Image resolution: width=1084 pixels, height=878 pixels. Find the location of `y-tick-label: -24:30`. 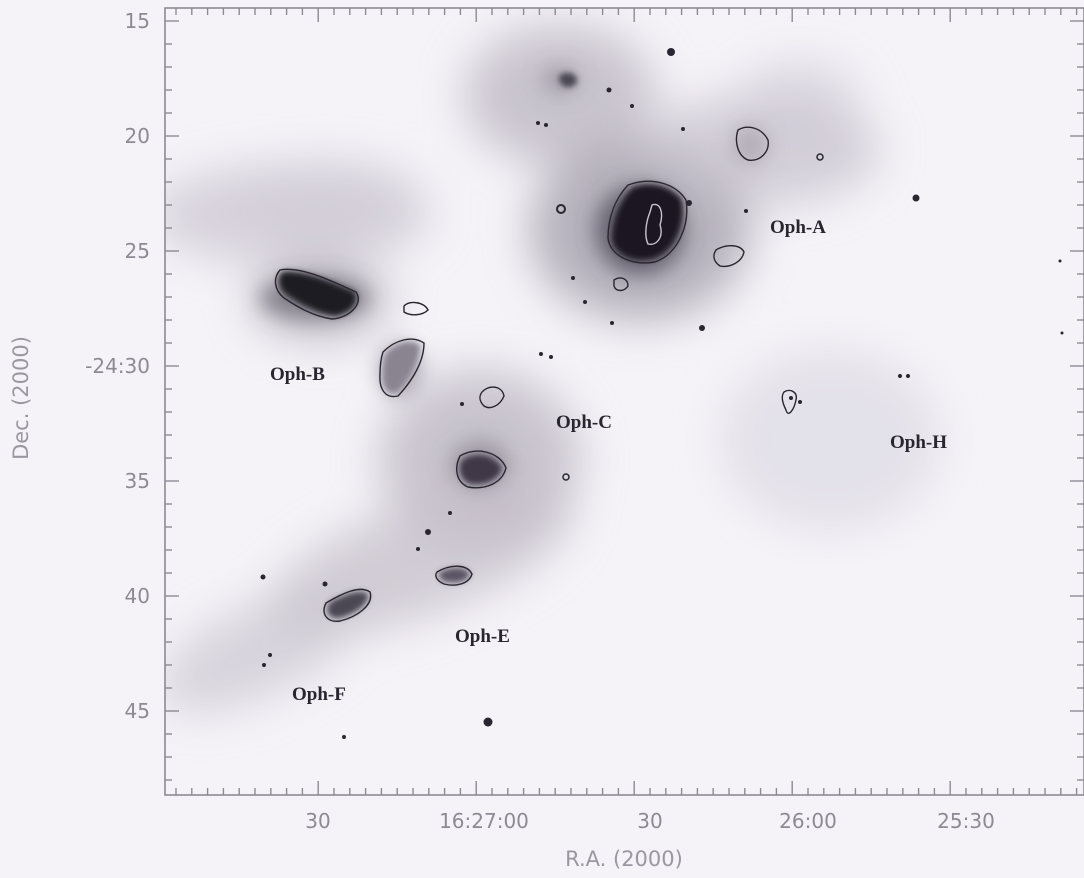

y-tick-label: -24:30 is located at coordinates (117, 366).